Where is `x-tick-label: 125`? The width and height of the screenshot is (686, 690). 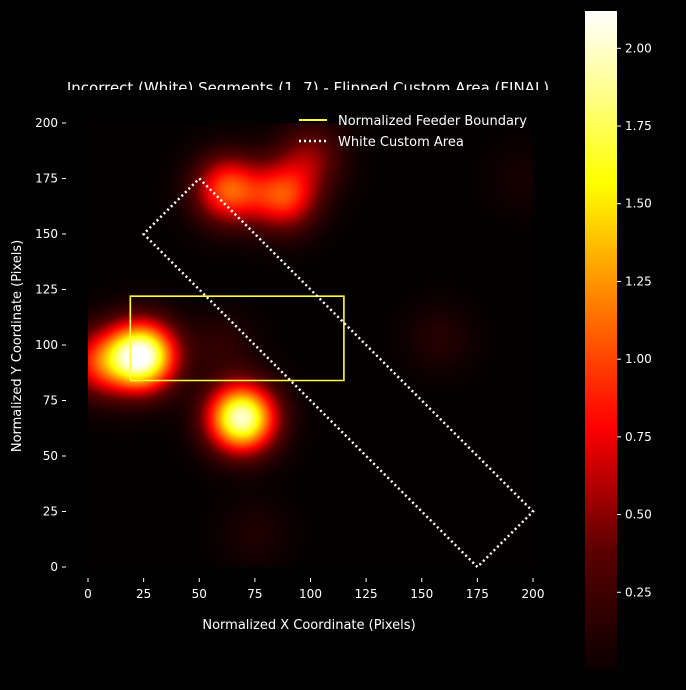 x-tick-label: 125 is located at coordinates (366, 594).